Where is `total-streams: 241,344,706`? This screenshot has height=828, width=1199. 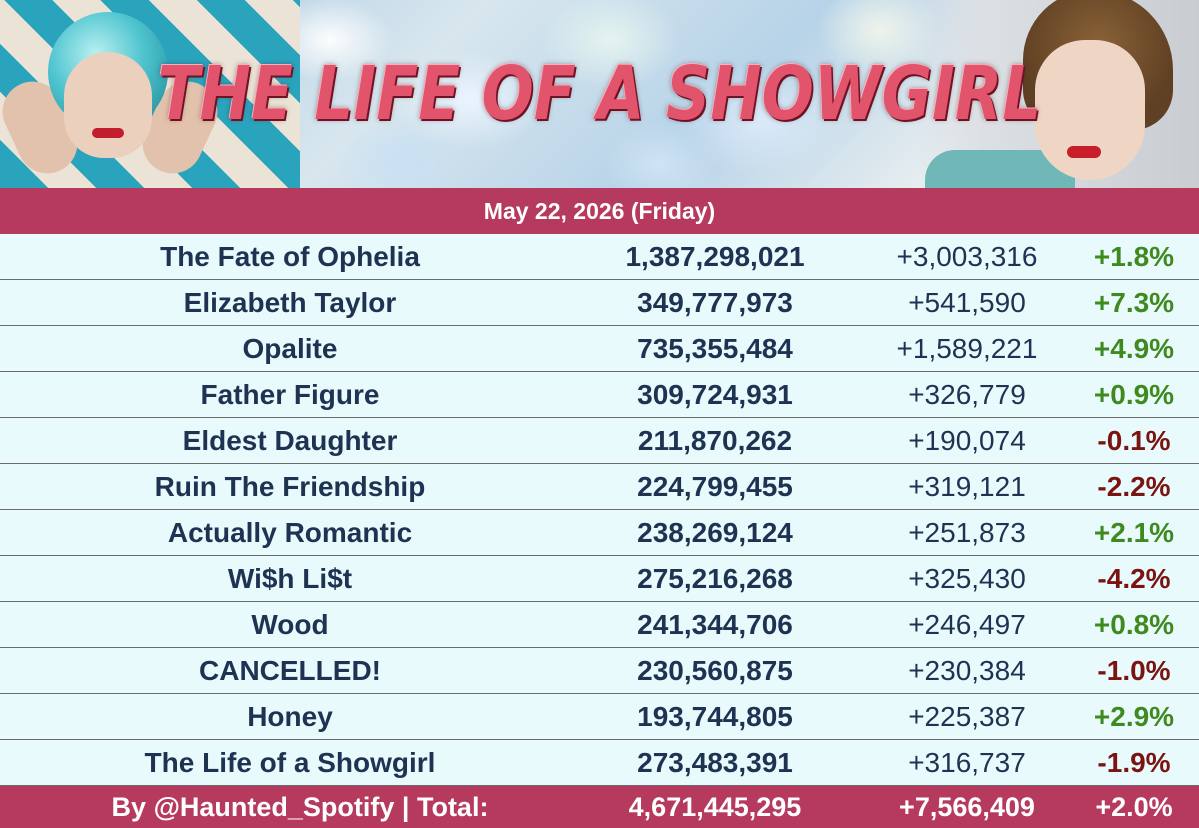
total-streams: 241,344,706 is located at coordinates (715, 624).